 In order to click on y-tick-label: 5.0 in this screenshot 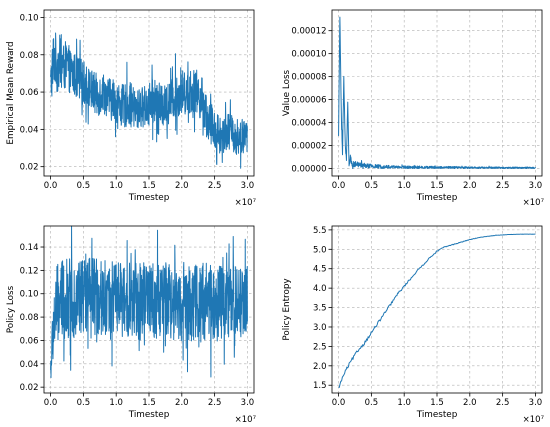, I will do `click(320, 250)`.